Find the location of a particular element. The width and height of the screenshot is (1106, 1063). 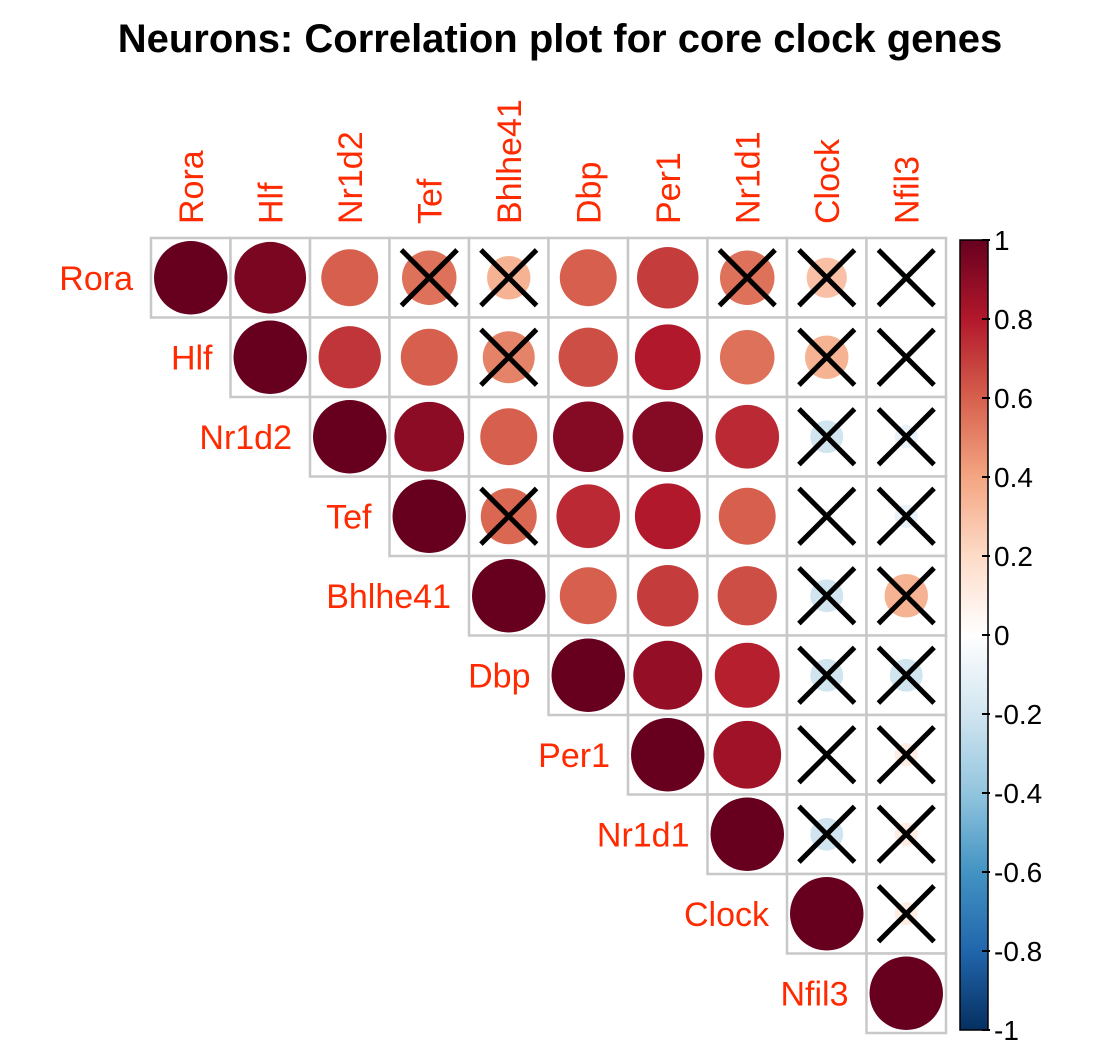

corr-circle-tef-per1 is located at coordinates (667, 516).